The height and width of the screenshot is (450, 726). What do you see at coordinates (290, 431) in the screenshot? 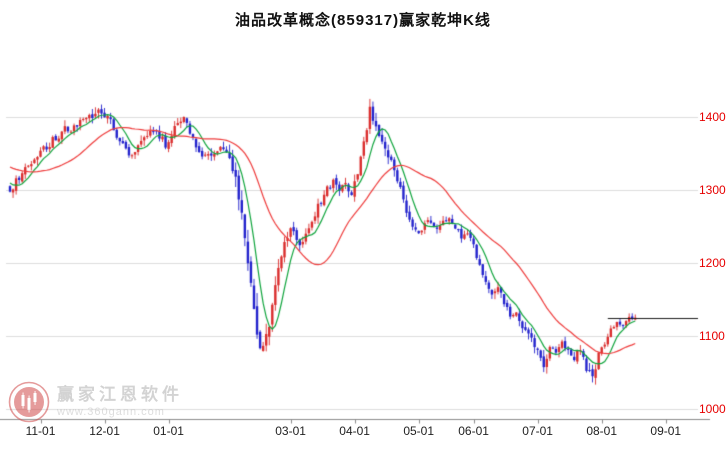
I see `x-axis-tick-label: 03-01` at bounding box center [290, 431].